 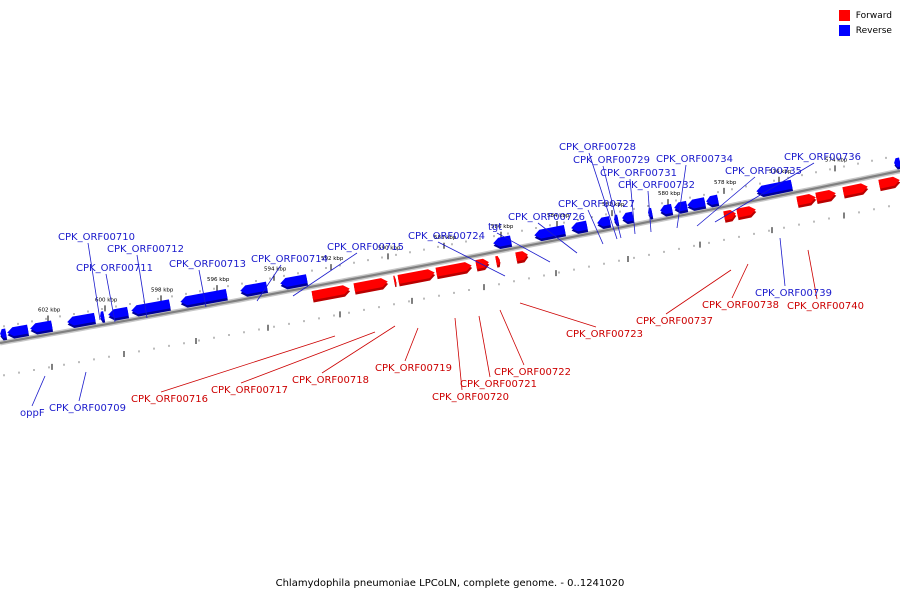 What do you see at coordinates (49, 311) in the screenshot?
I see `ruler-label: 602 kbp` at bounding box center [49, 311].